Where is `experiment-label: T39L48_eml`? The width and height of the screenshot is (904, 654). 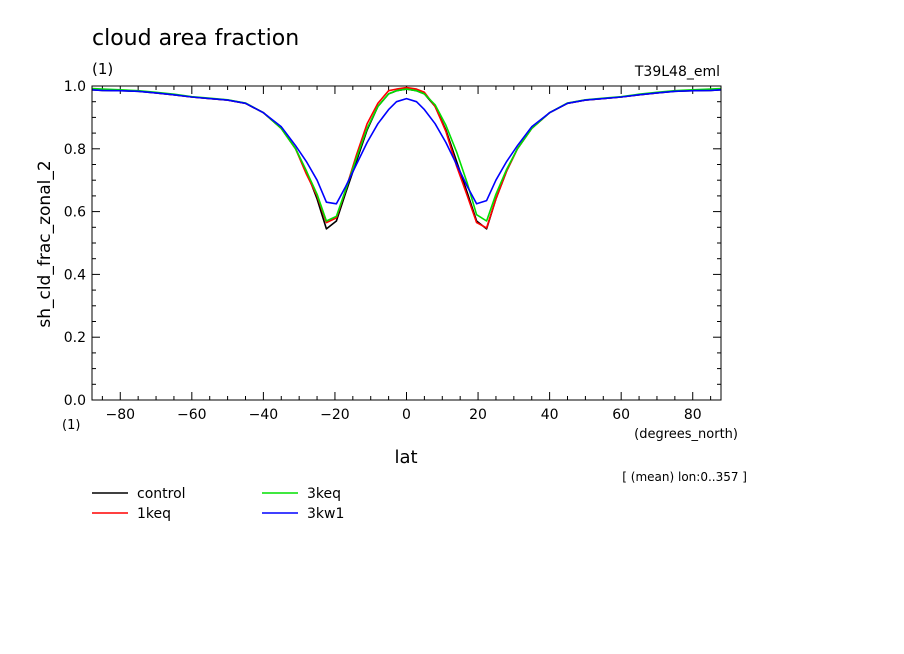
experiment-label: T39L48_eml is located at coordinates (677, 72).